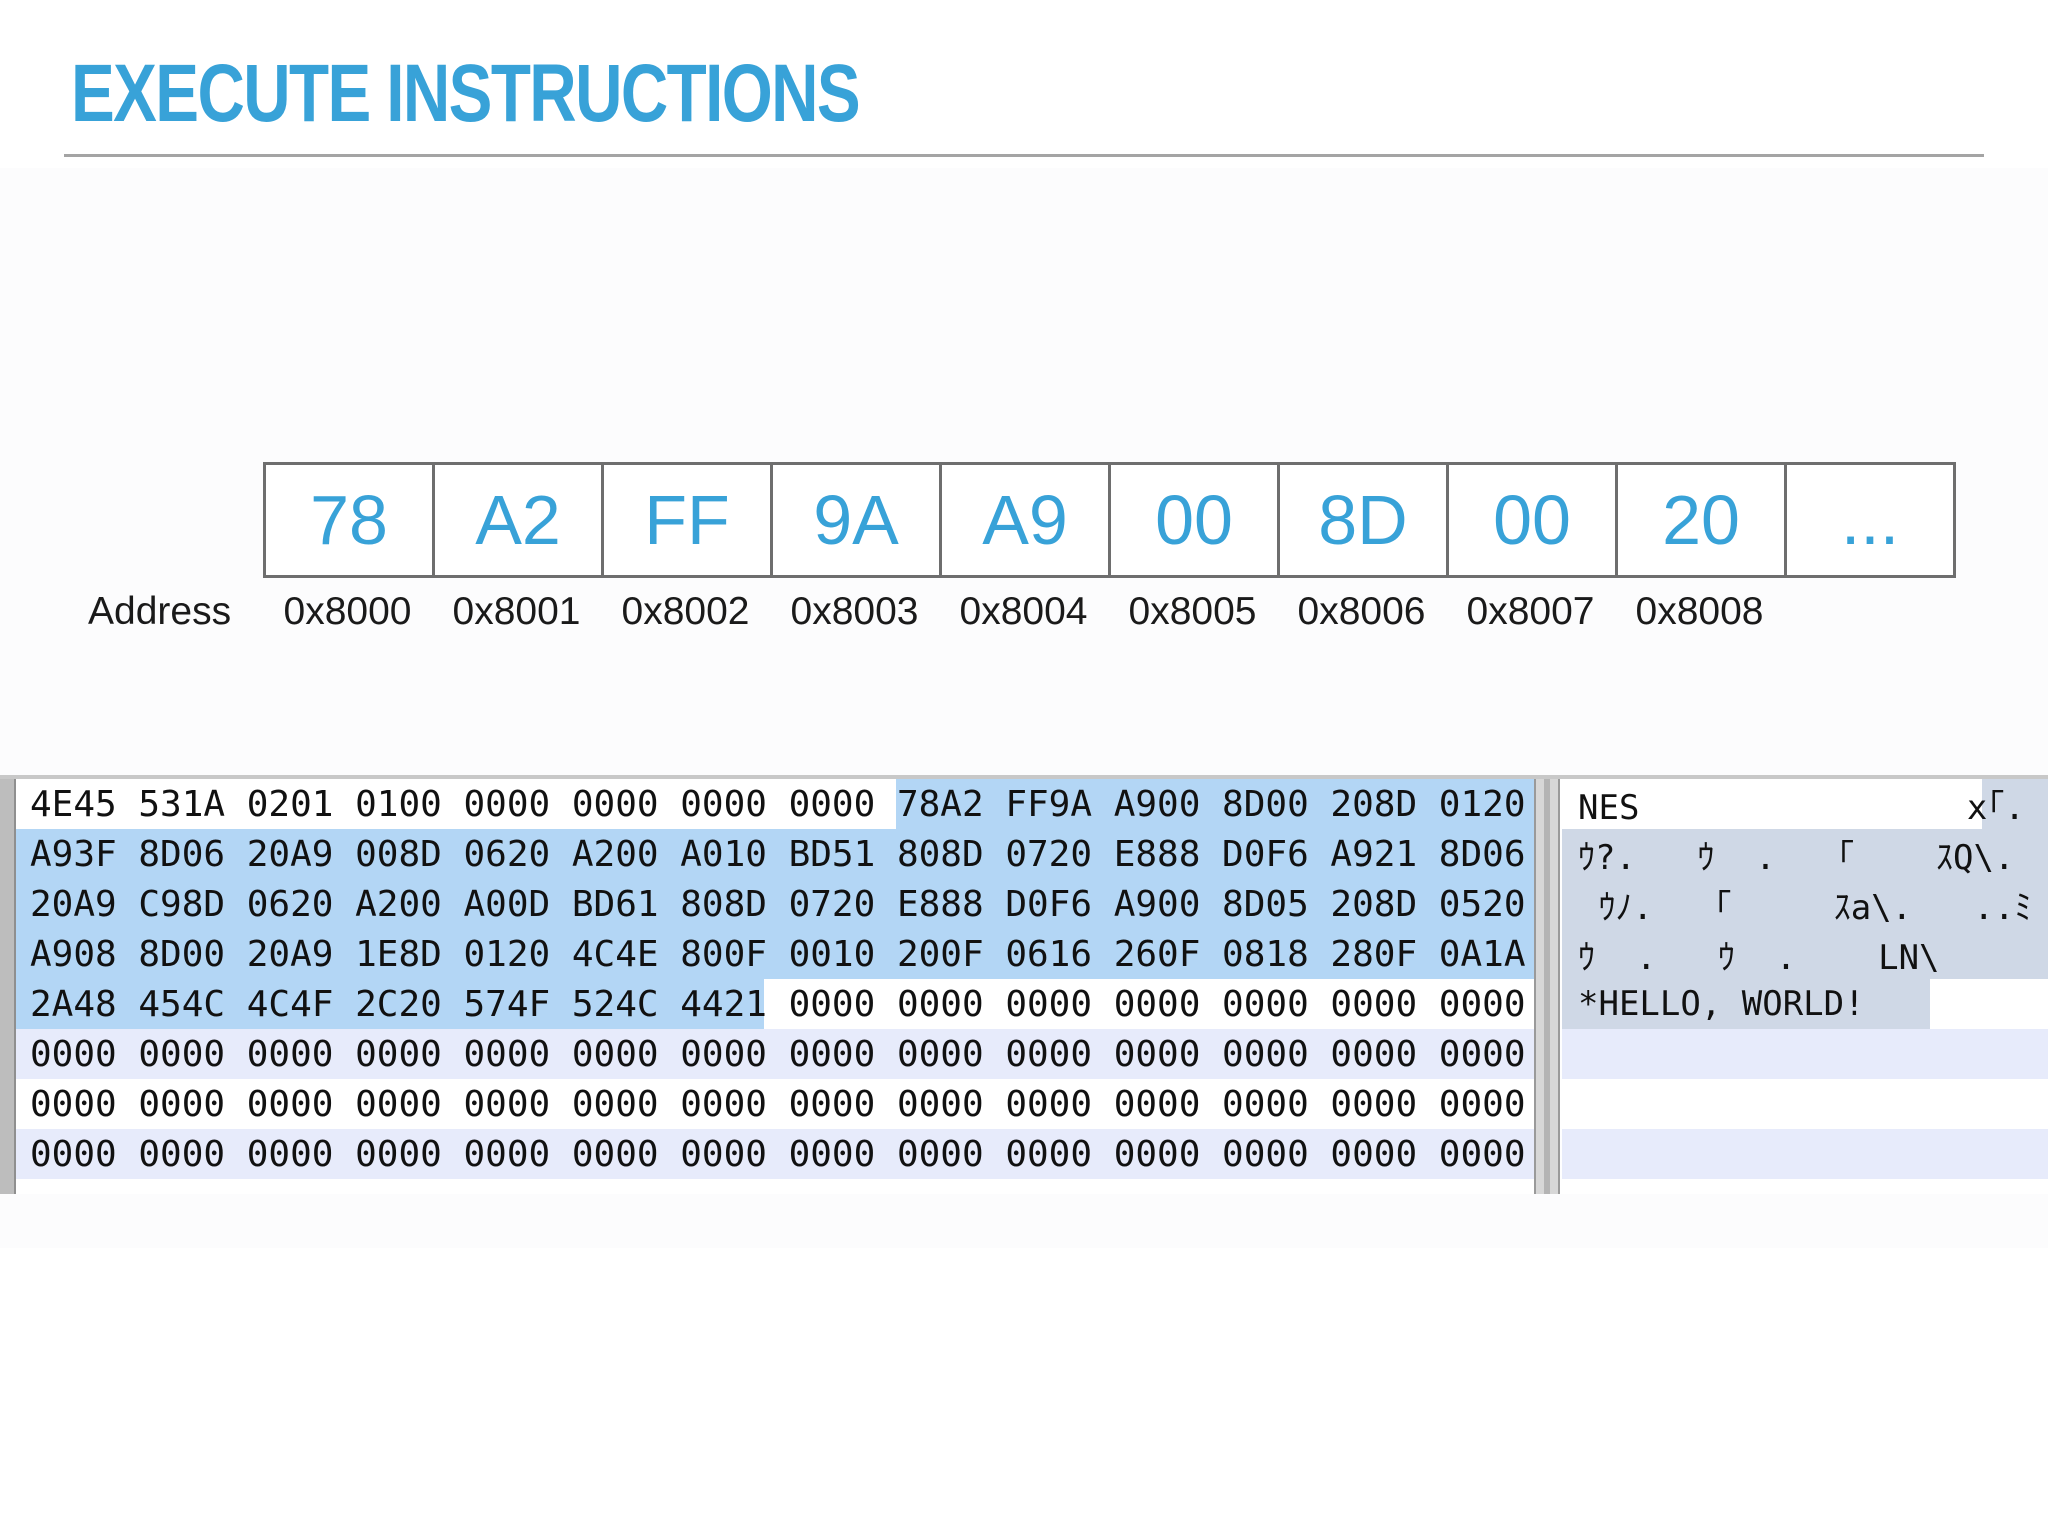 Image resolution: width=2048 pixels, height=1536 pixels. Describe the element at coordinates (1721, 1004) in the screenshot. I see `ascii-row-text: *HELLO, WORLD!` at that location.